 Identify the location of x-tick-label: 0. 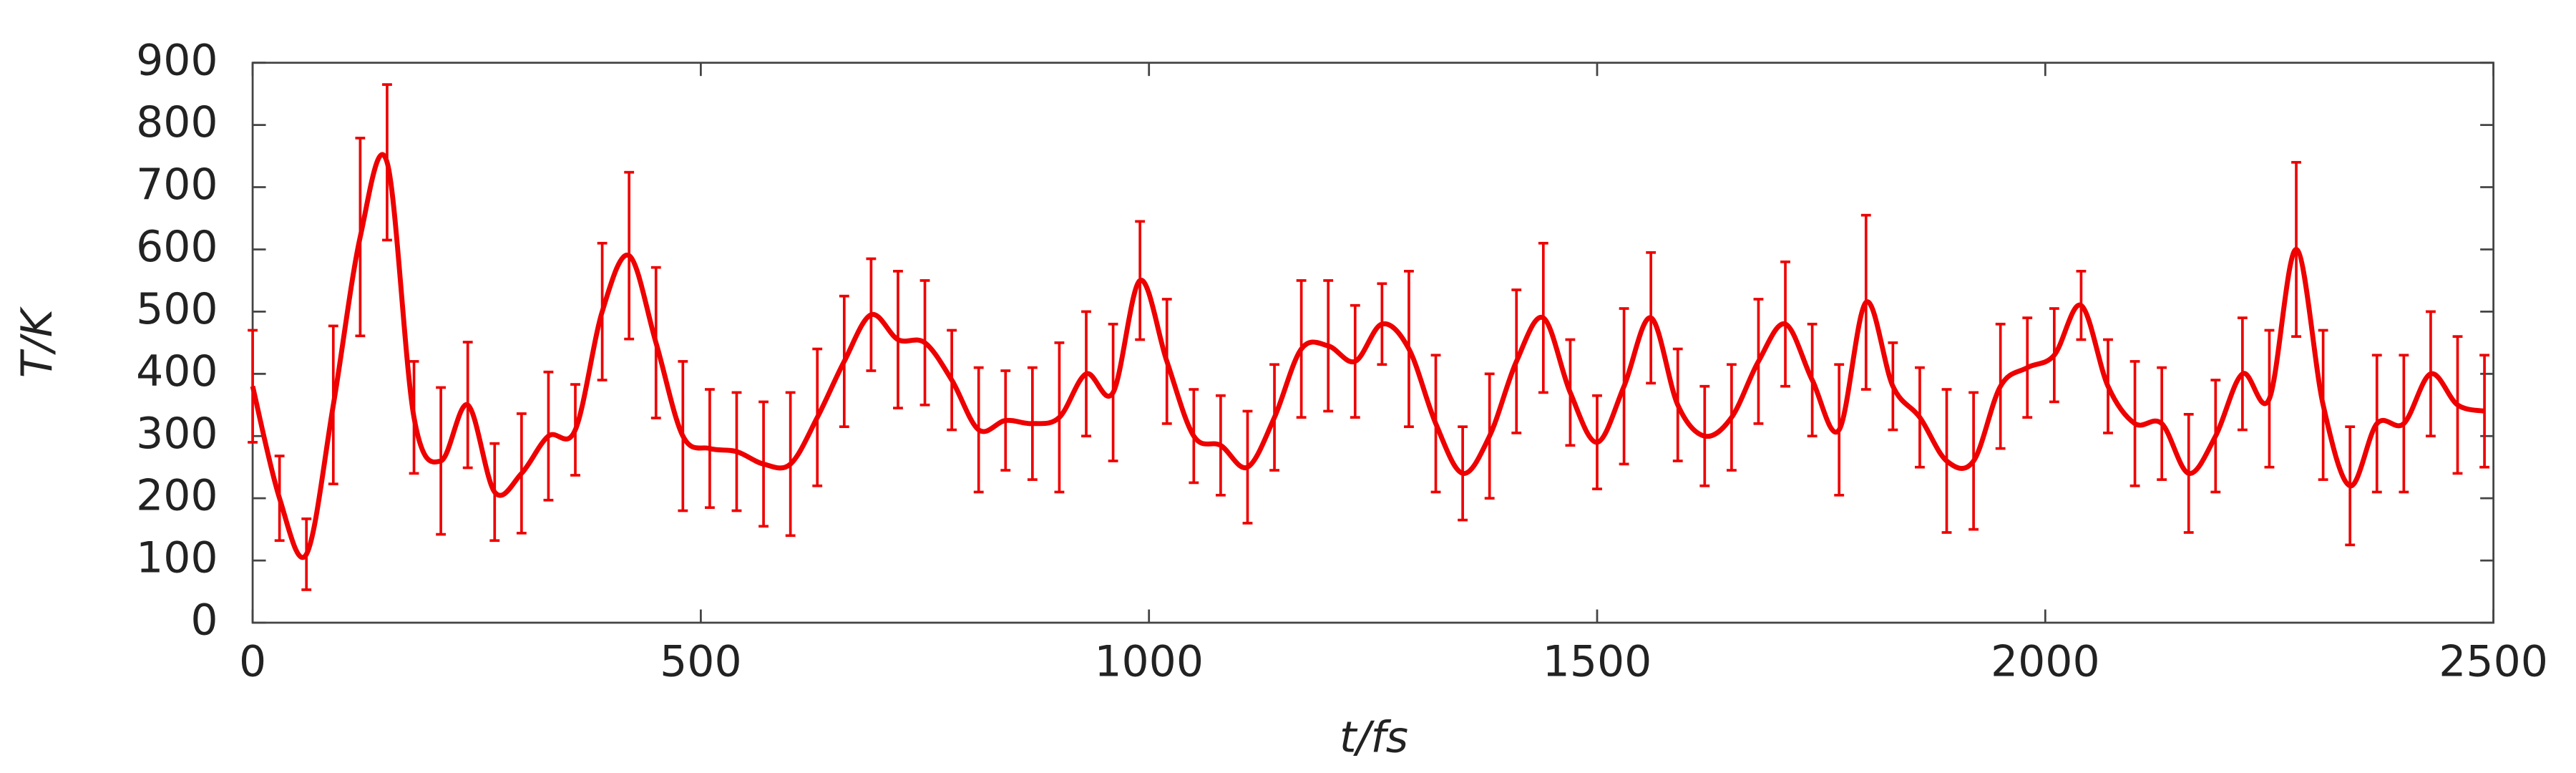
(252, 661).